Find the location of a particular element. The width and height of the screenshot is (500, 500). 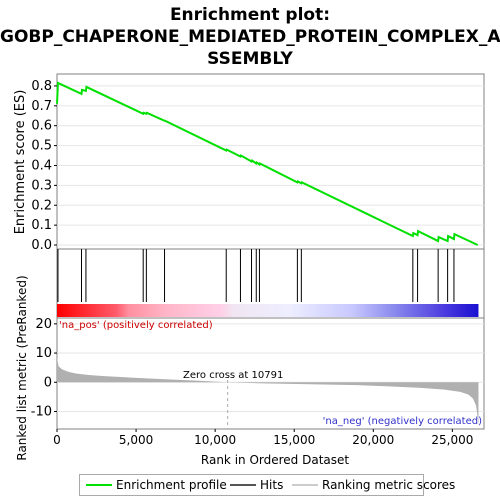

zero-cross-label: Zero cross at 10791 is located at coordinates (233, 375).